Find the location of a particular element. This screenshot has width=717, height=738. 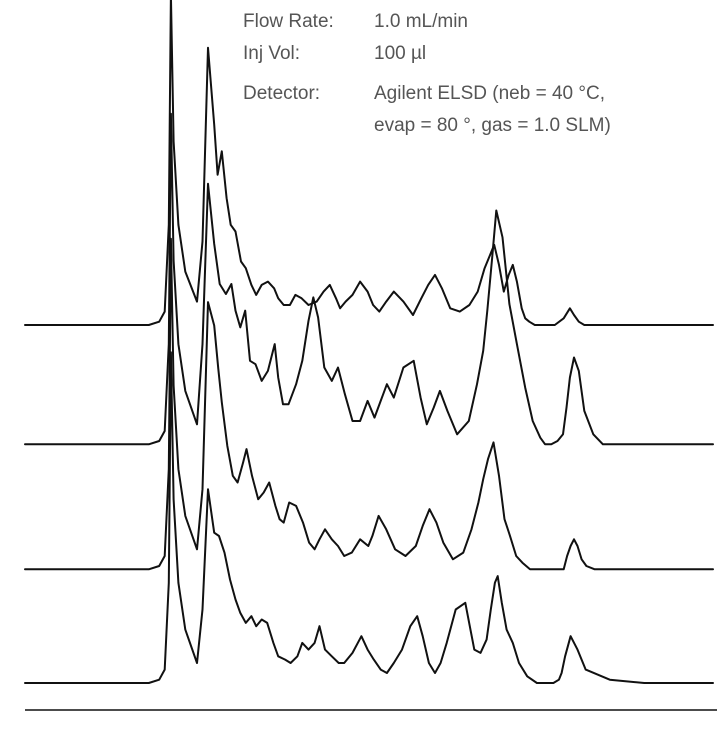

detector-value-continued: evap = 80 °, gas = 1.0 SLM) is located at coordinates (492, 125).